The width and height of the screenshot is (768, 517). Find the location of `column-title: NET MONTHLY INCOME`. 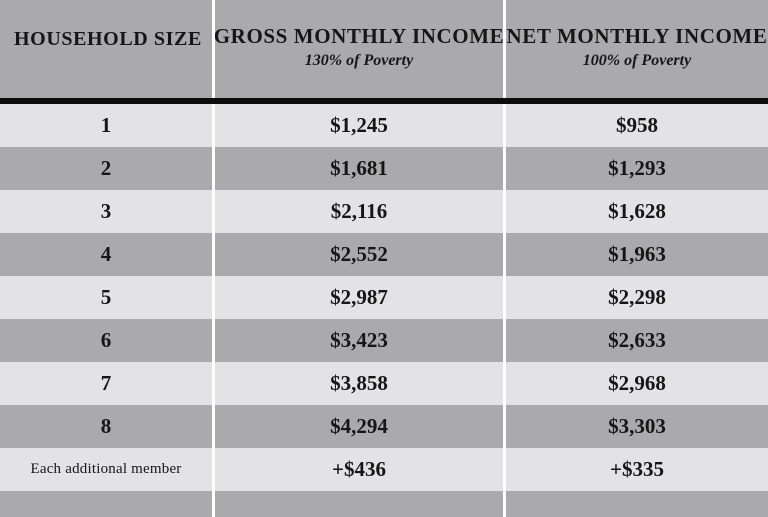

column-title: NET MONTHLY INCOME is located at coordinates (637, 36).